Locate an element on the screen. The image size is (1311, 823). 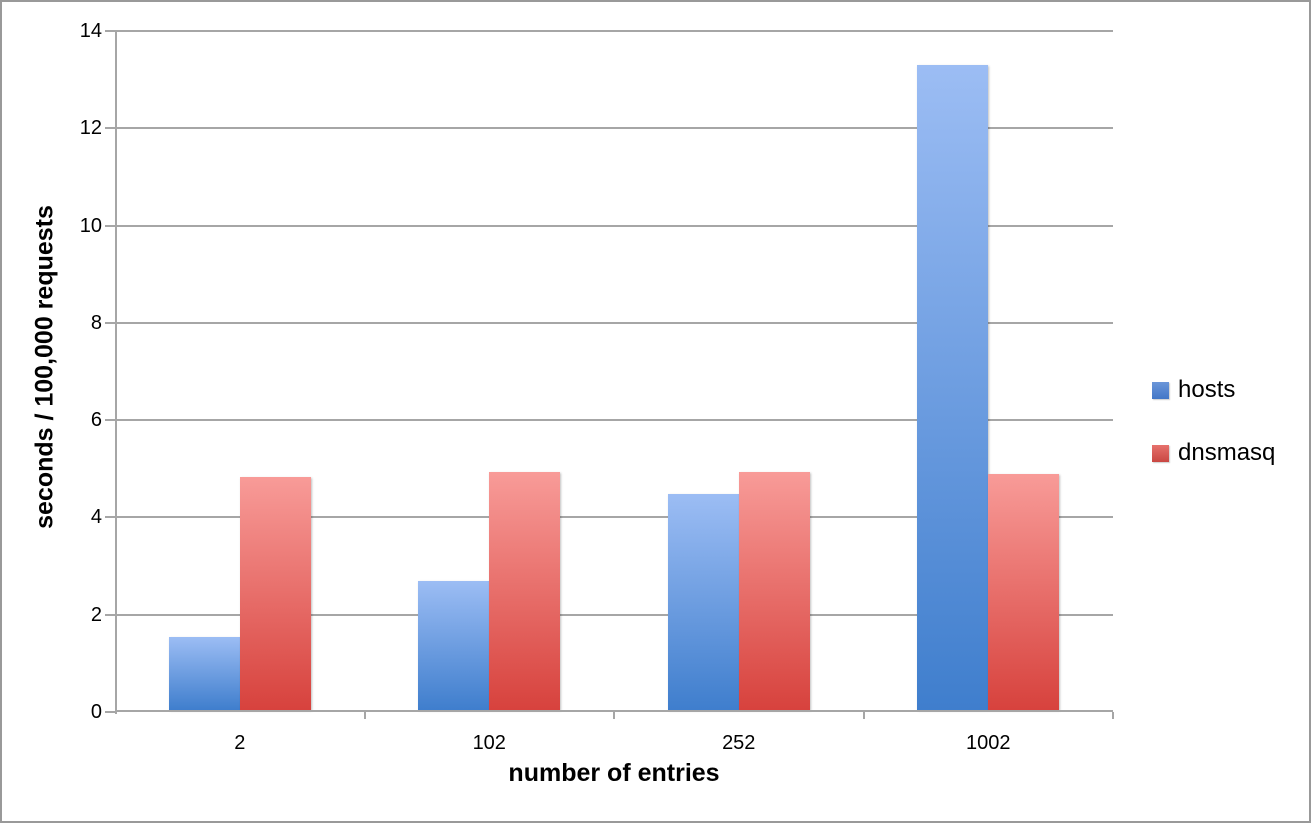
hosts-swatch-icon is located at coordinates (1160, 390).